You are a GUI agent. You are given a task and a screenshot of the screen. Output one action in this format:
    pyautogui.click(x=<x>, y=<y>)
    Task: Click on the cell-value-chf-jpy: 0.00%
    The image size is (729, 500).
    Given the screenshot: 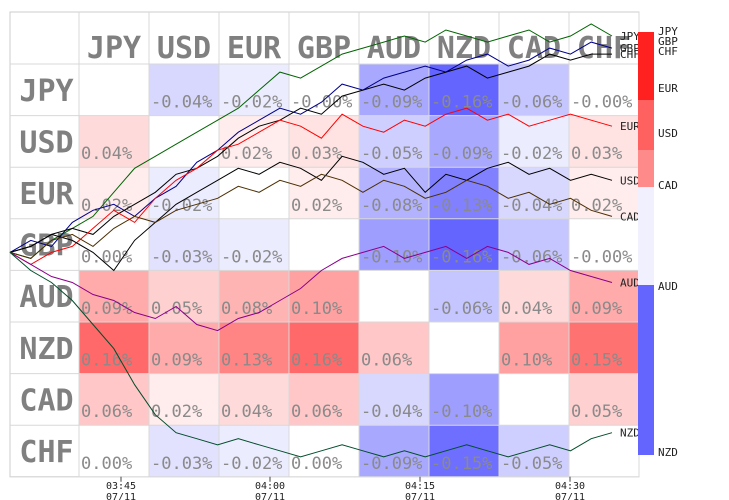 What is the action you would take?
    pyautogui.click(x=106, y=464)
    